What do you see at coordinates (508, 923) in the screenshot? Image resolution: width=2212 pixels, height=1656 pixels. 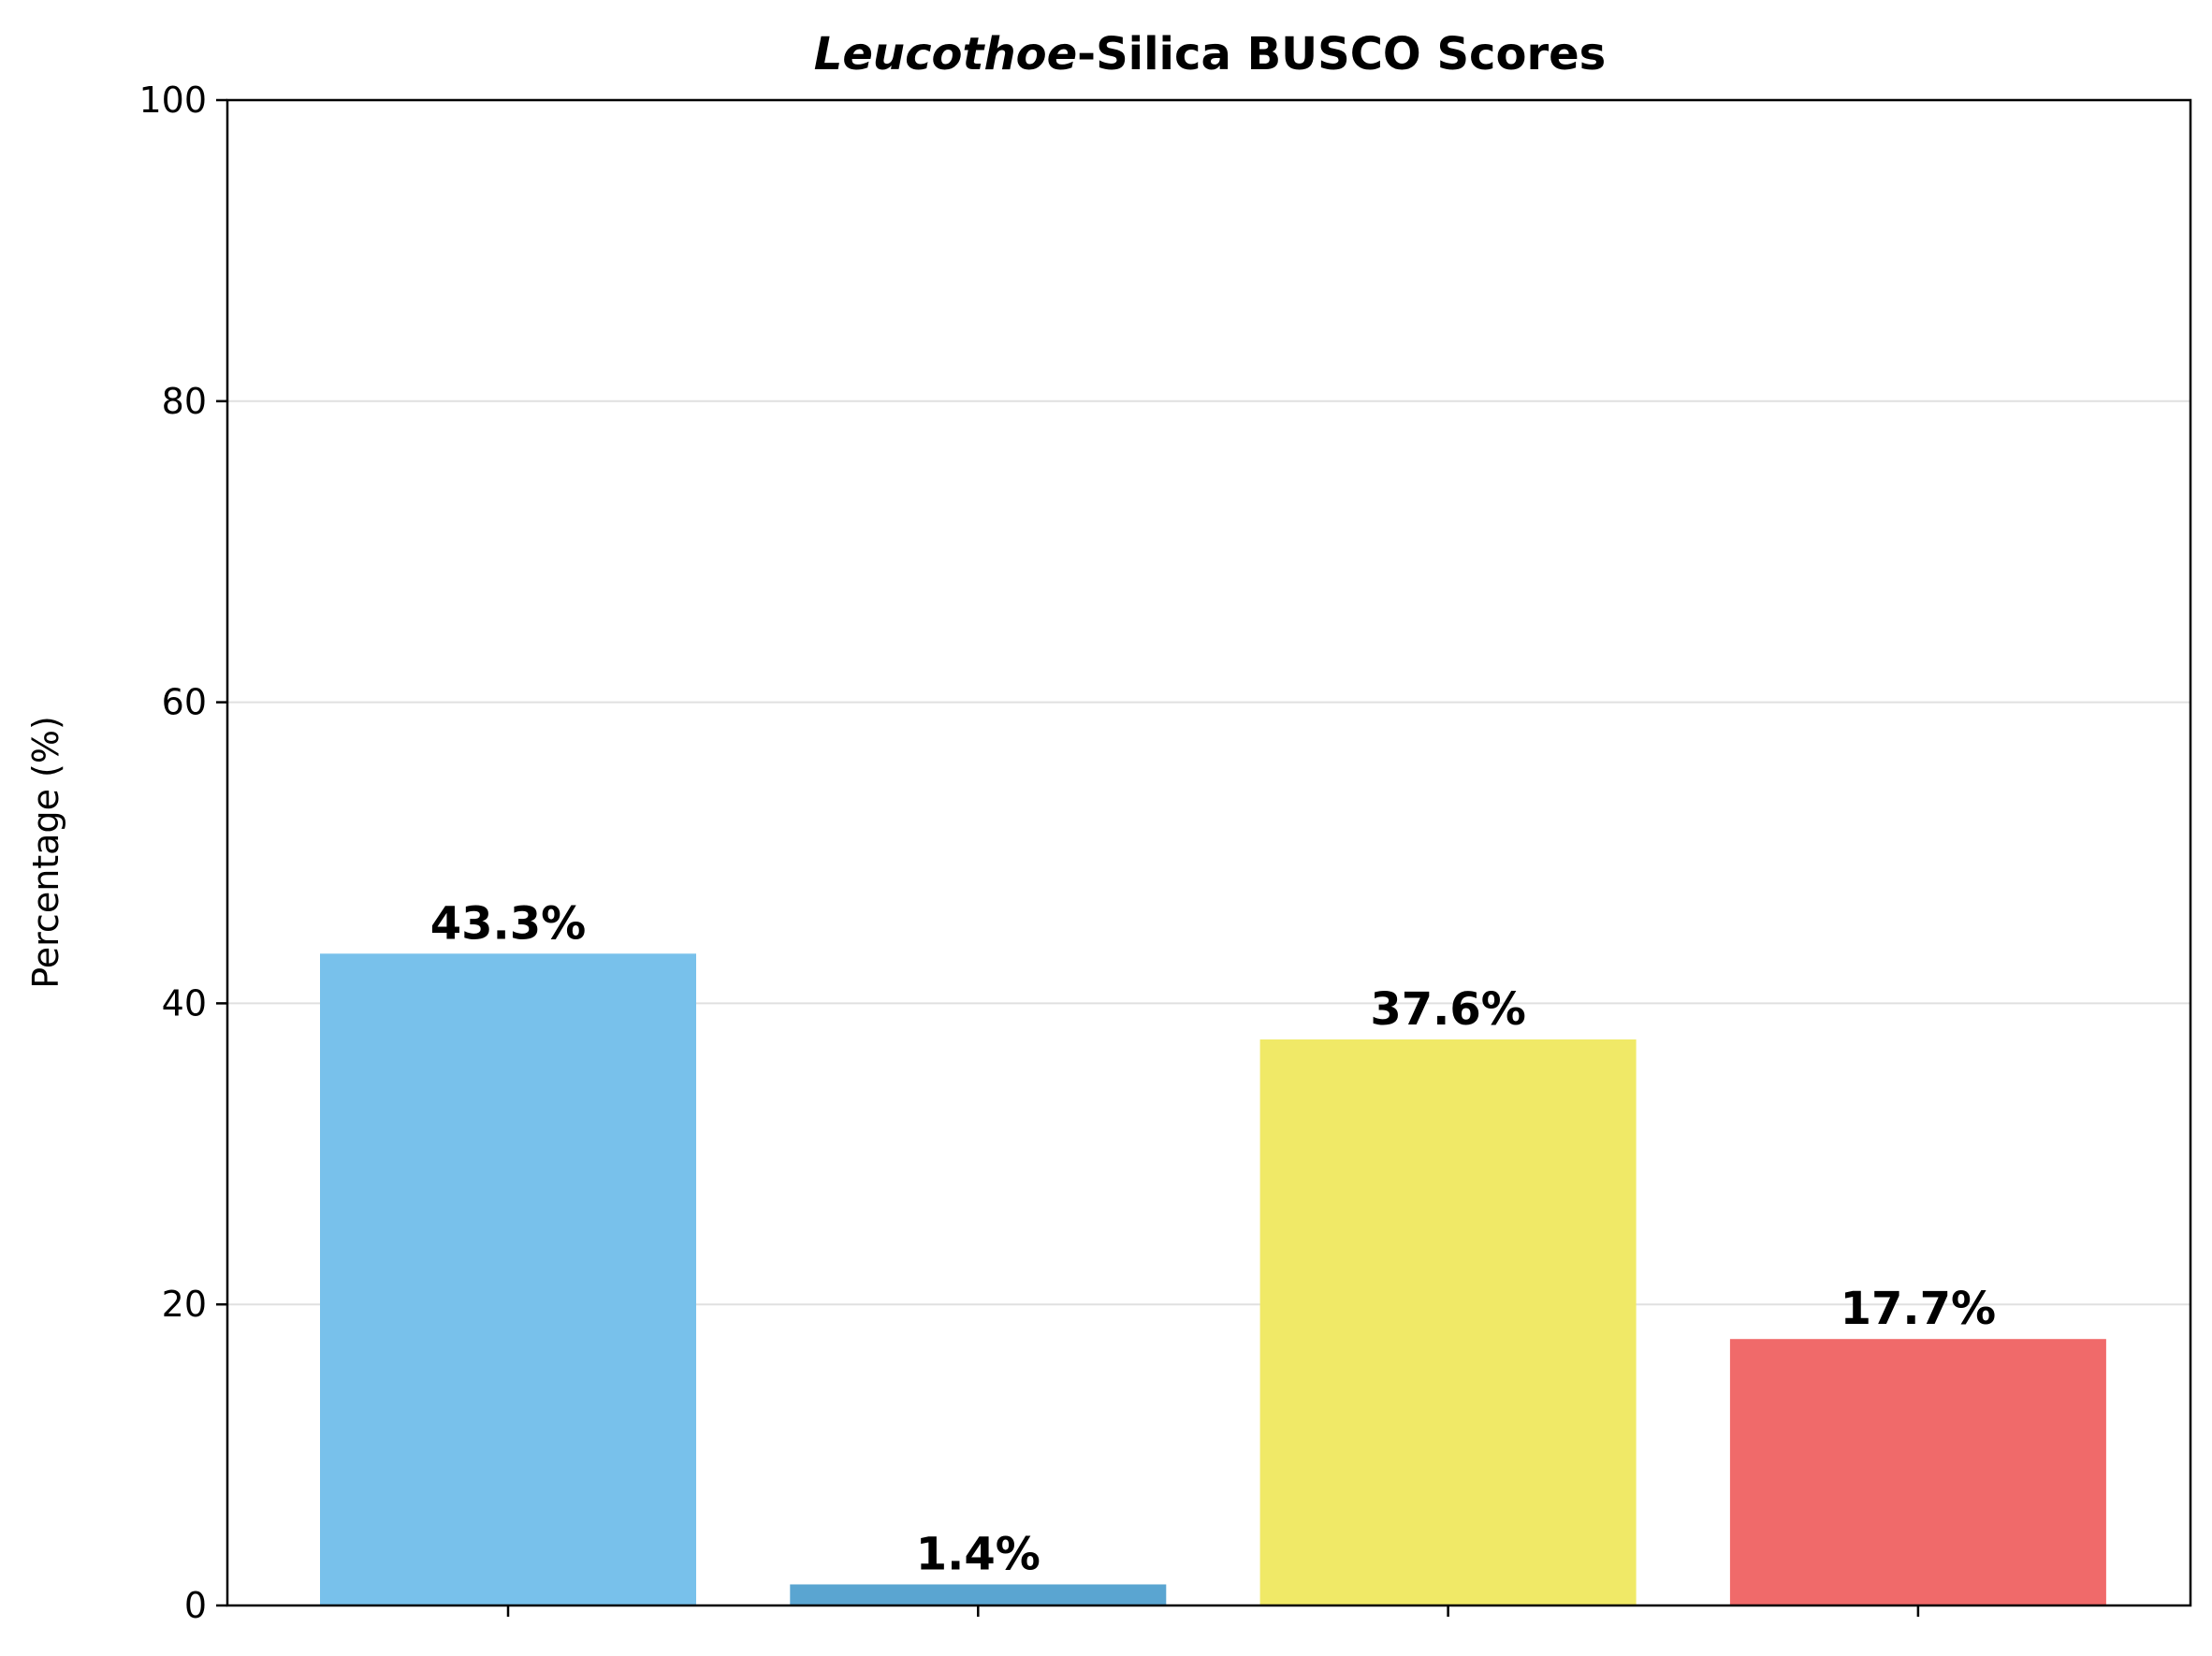 I see `bar-value-label: 43.3%` at bounding box center [508, 923].